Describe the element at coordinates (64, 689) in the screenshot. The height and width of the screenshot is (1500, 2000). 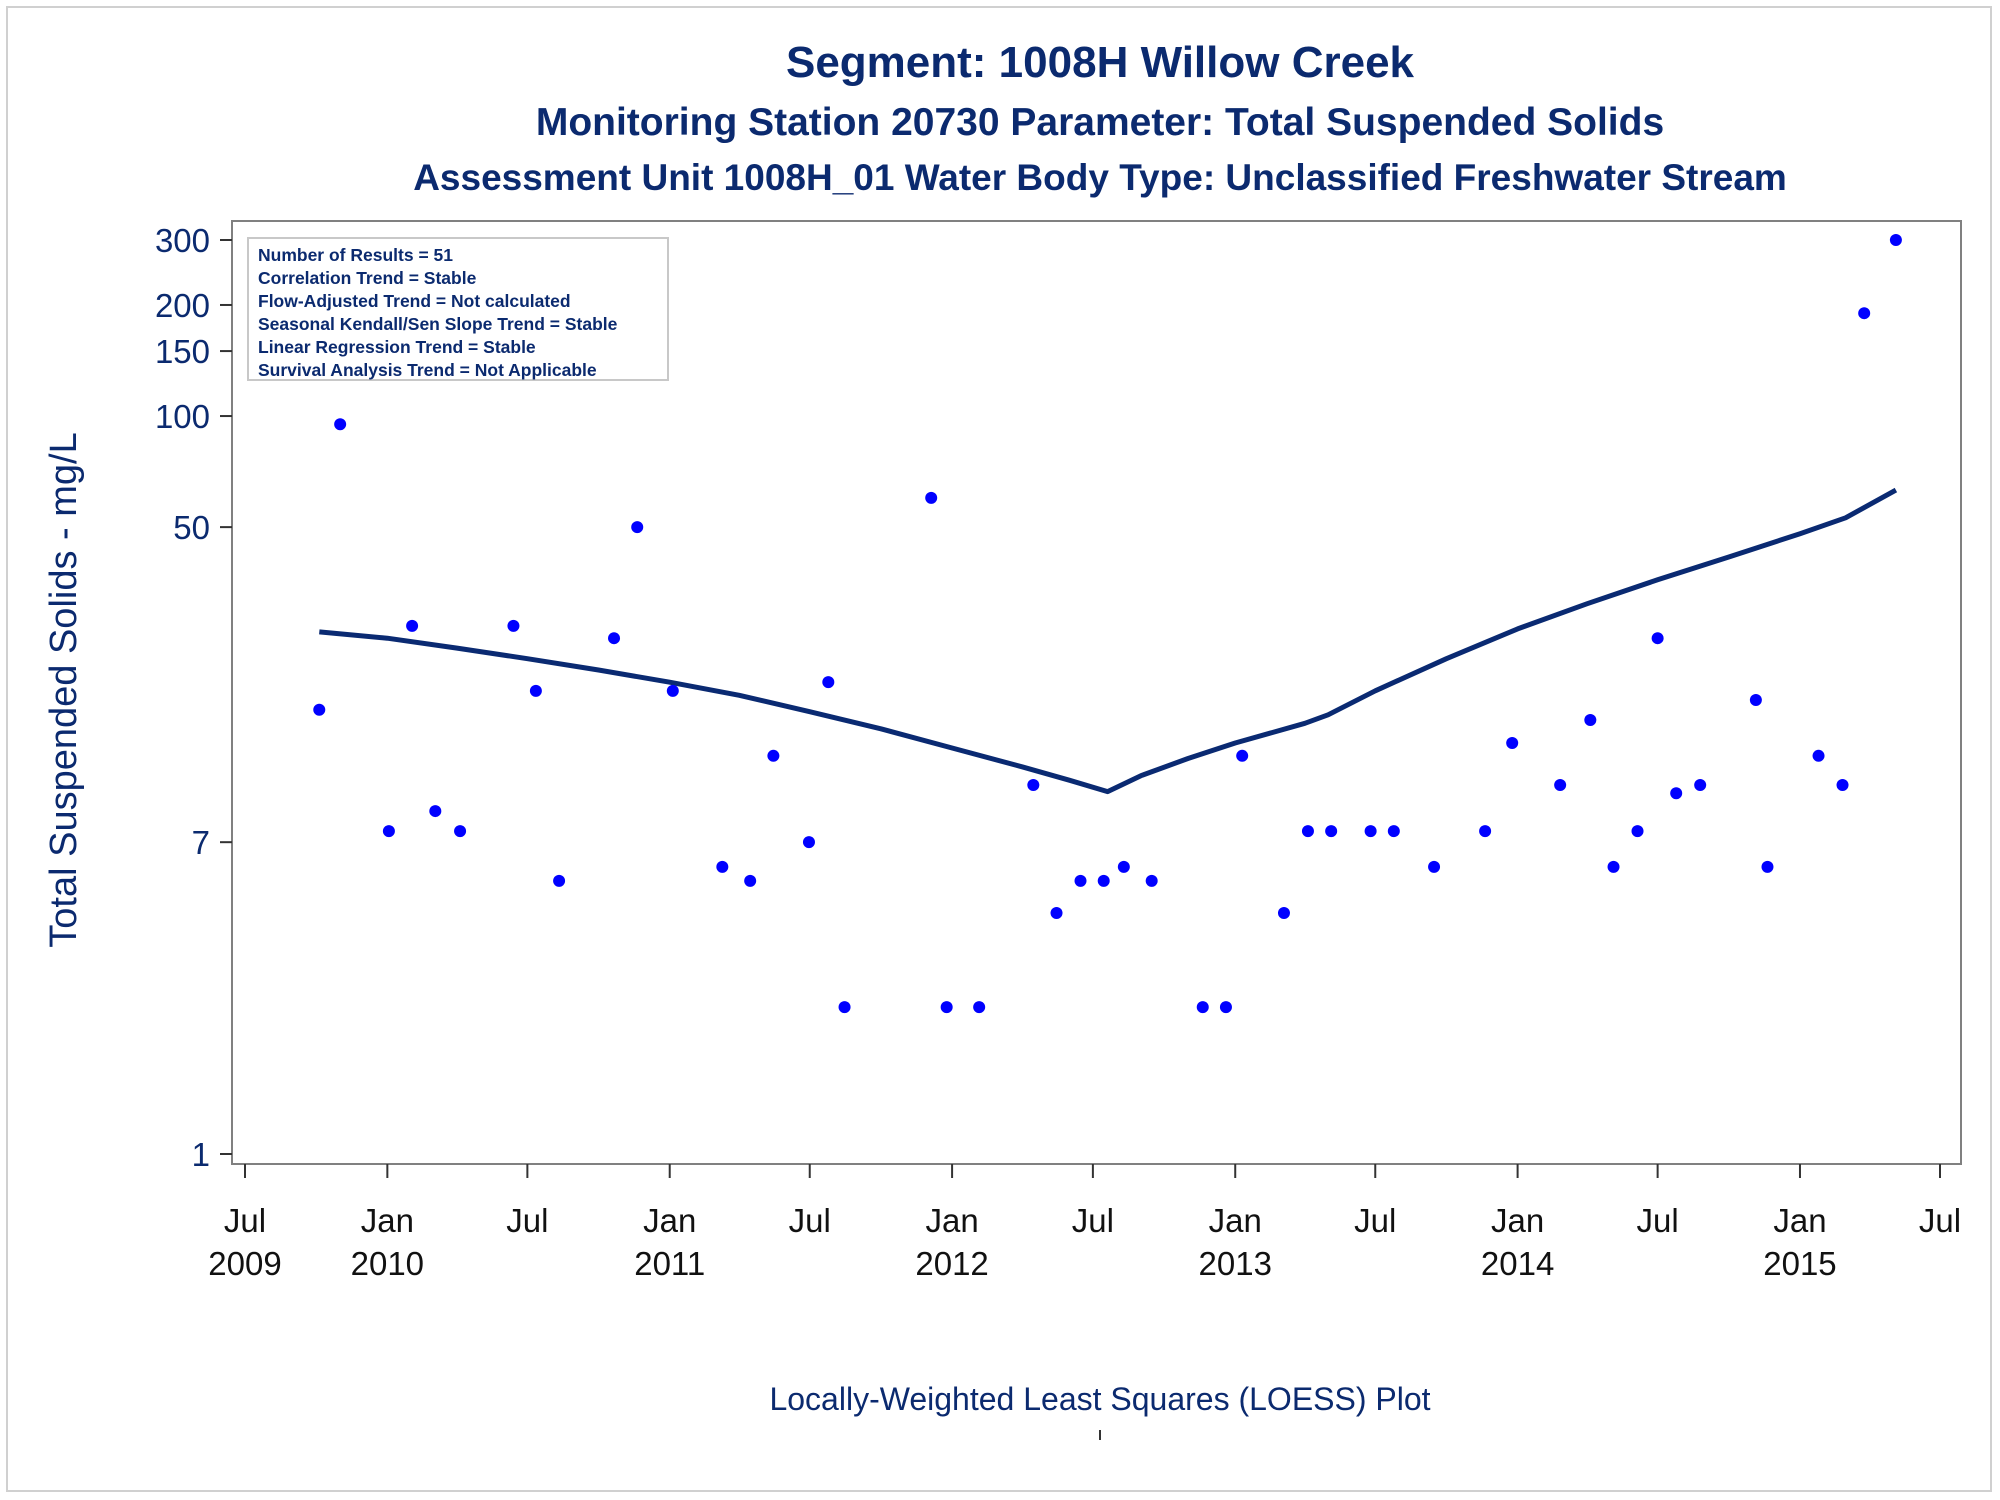
I see `y-axis-label: Total Suspended Solids - mg/L` at that location.